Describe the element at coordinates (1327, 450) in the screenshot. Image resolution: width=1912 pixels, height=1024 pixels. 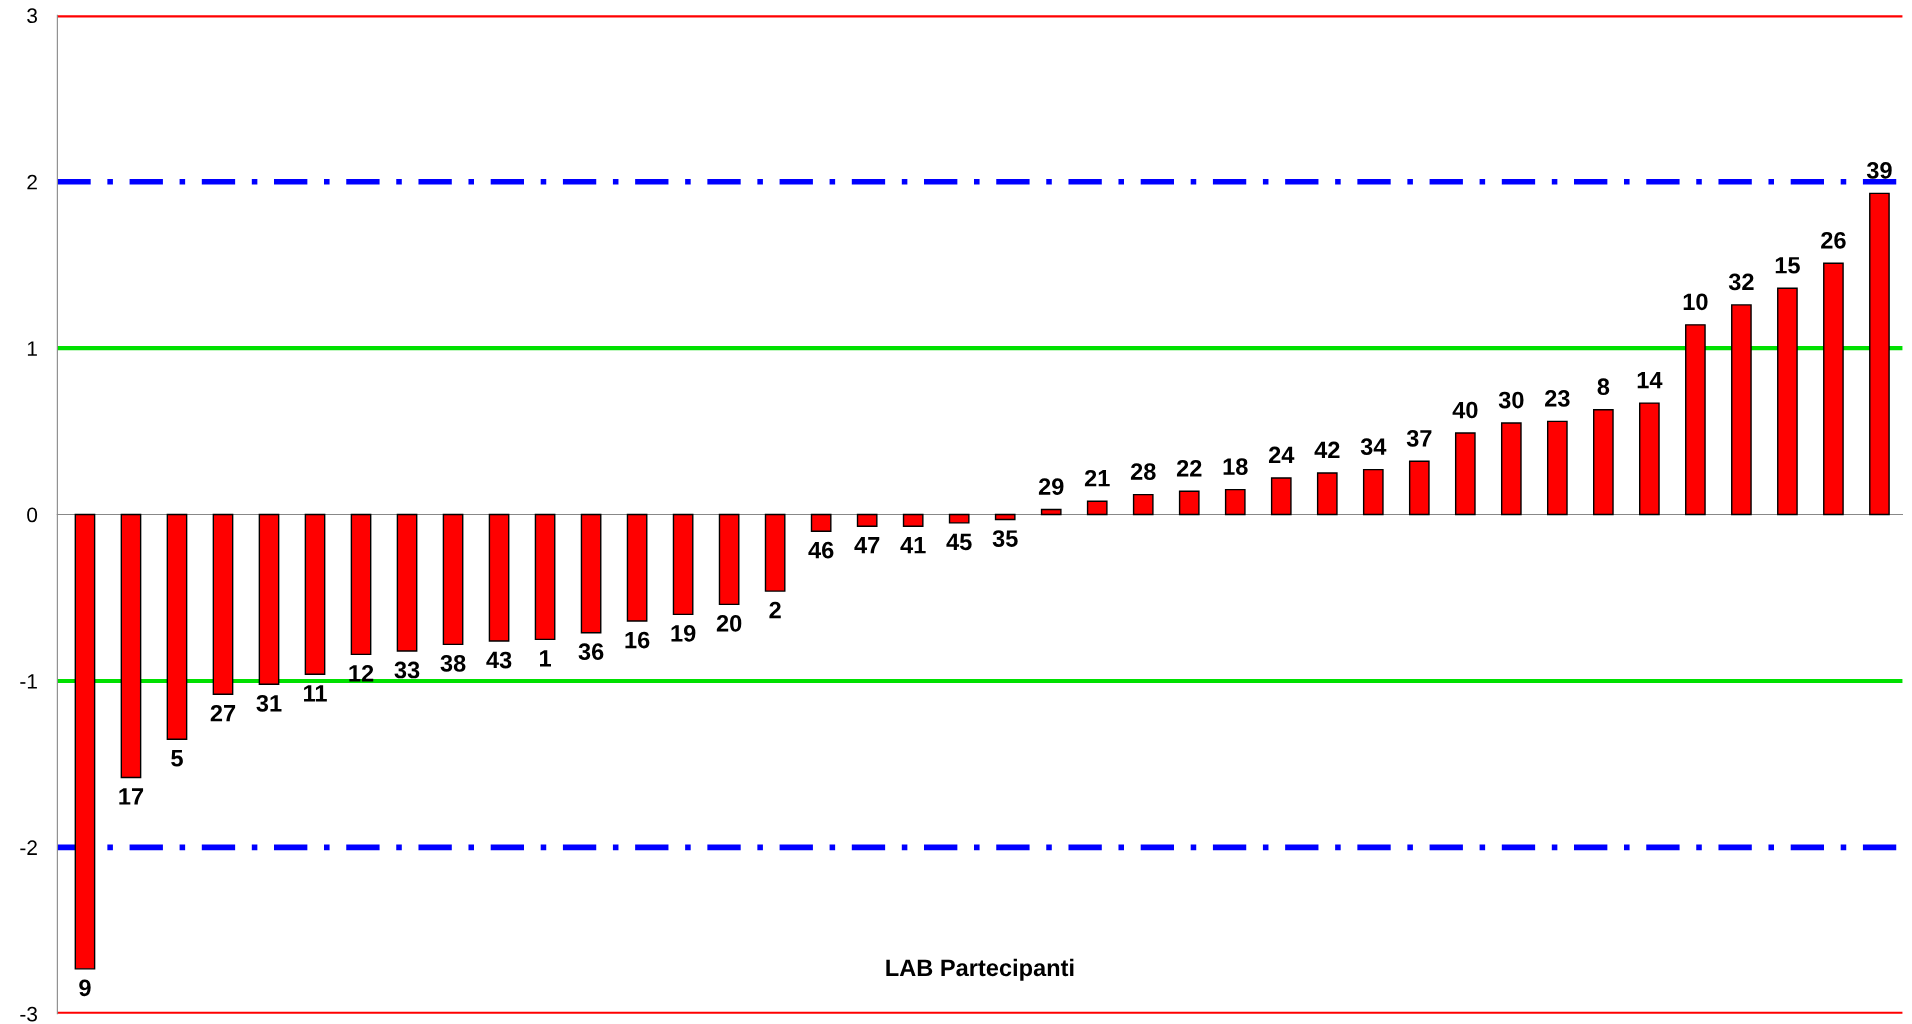
I see `x-tick-label: 42` at that location.